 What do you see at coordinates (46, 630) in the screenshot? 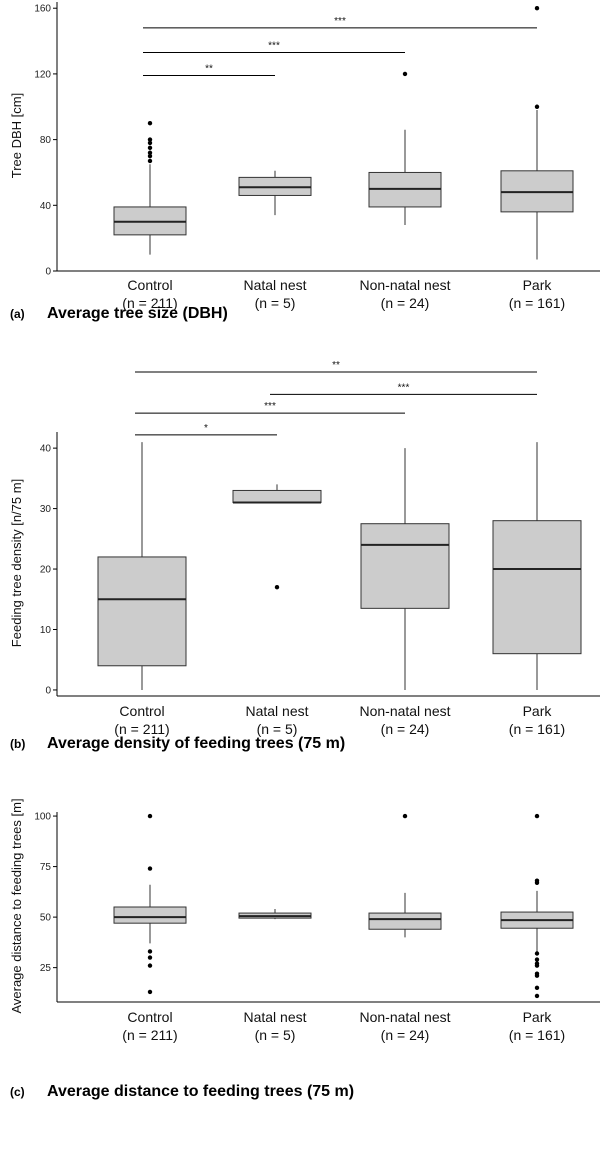
I see `y-tick-label: 10` at bounding box center [46, 630].